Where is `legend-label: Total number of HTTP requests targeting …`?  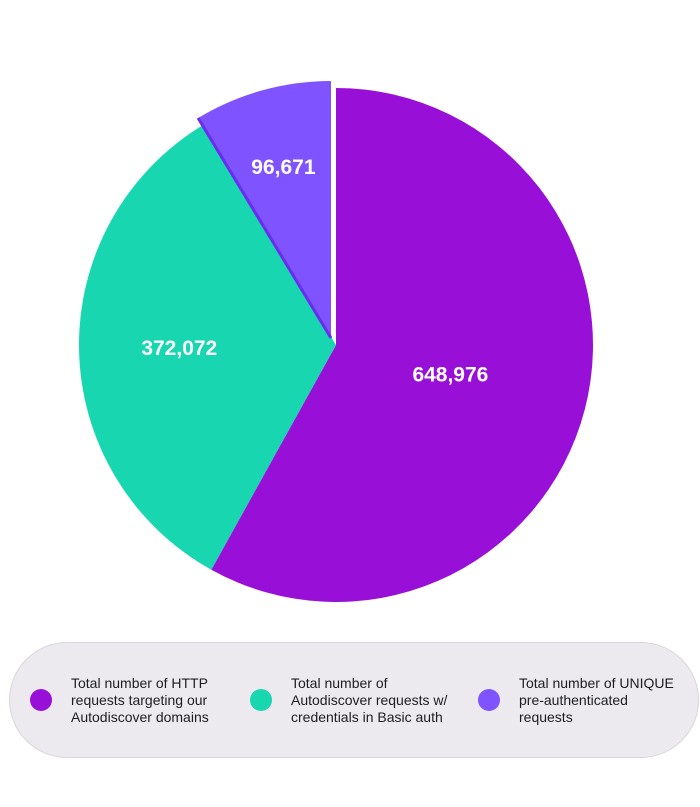
legend-label: Total number of HTTP requests targeting … is located at coordinates (140, 700).